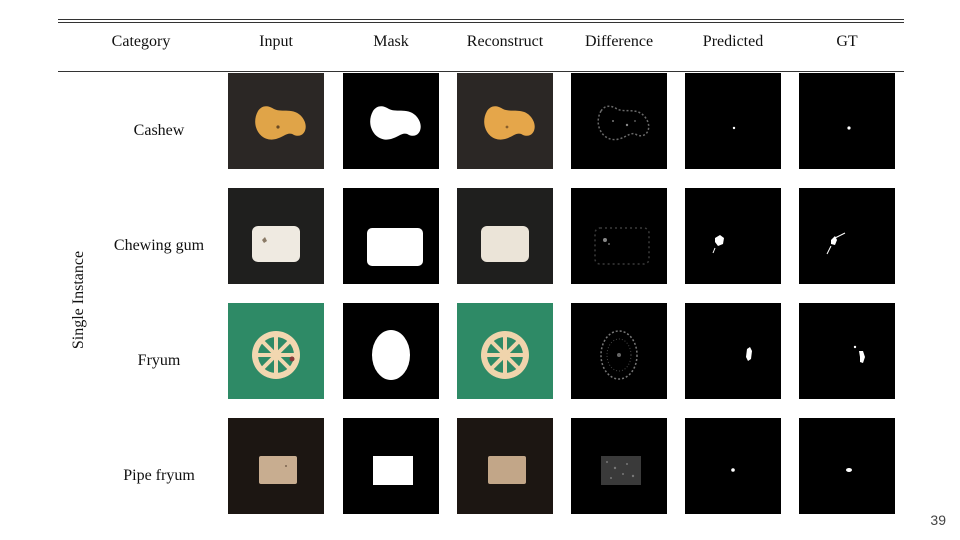 The image size is (960, 540). What do you see at coordinates (847, 351) in the screenshot?
I see `fryum-gt-image` at bounding box center [847, 351].